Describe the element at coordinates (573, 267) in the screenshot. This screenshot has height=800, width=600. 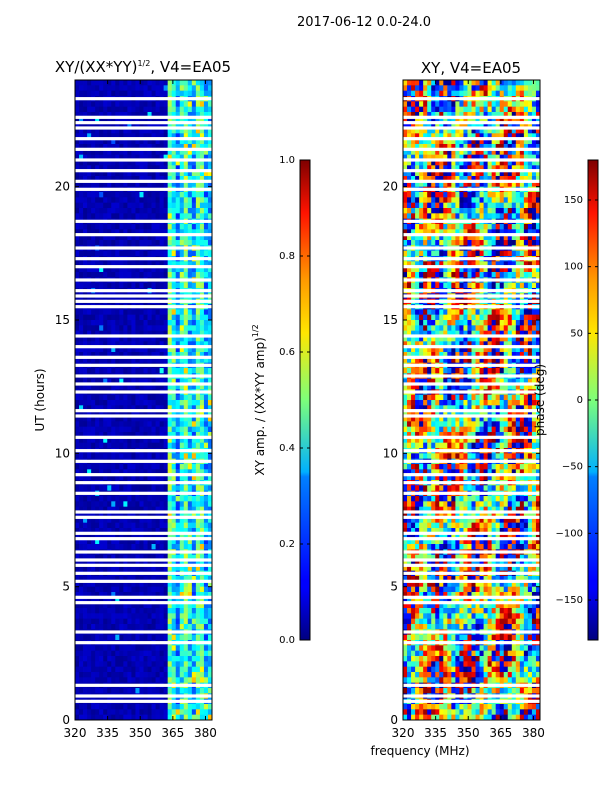
I see `colorbar-tick-label: 100` at that location.